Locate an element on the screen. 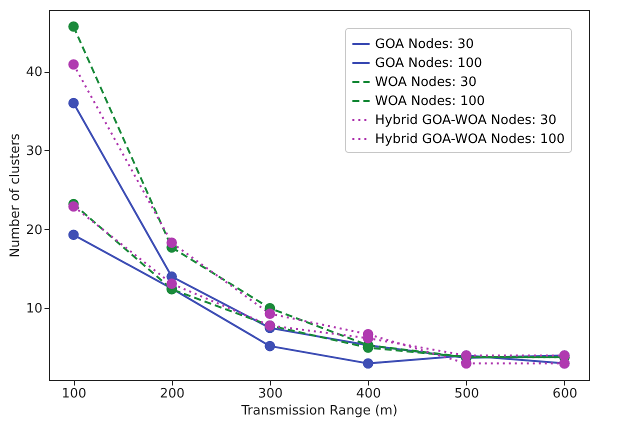  x-axis-title: Transmission Range (m) is located at coordinates (319, 411).